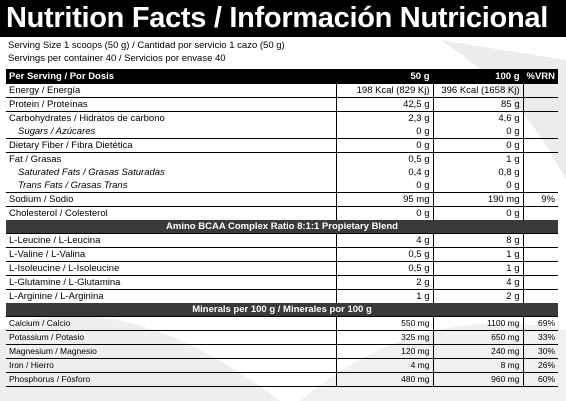 This screenshot has height=401, width=566. I want to click on cell: 9%, so click(540, 199).